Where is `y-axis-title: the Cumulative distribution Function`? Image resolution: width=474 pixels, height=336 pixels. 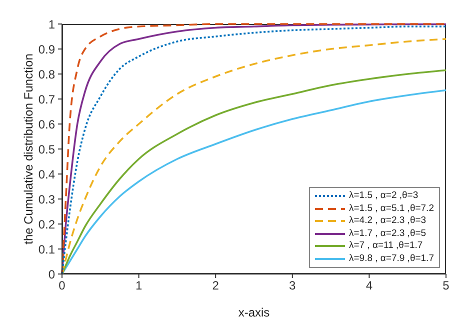 y-axis-title: the Cumulative distribution Function is located at coordinates (28, 149).